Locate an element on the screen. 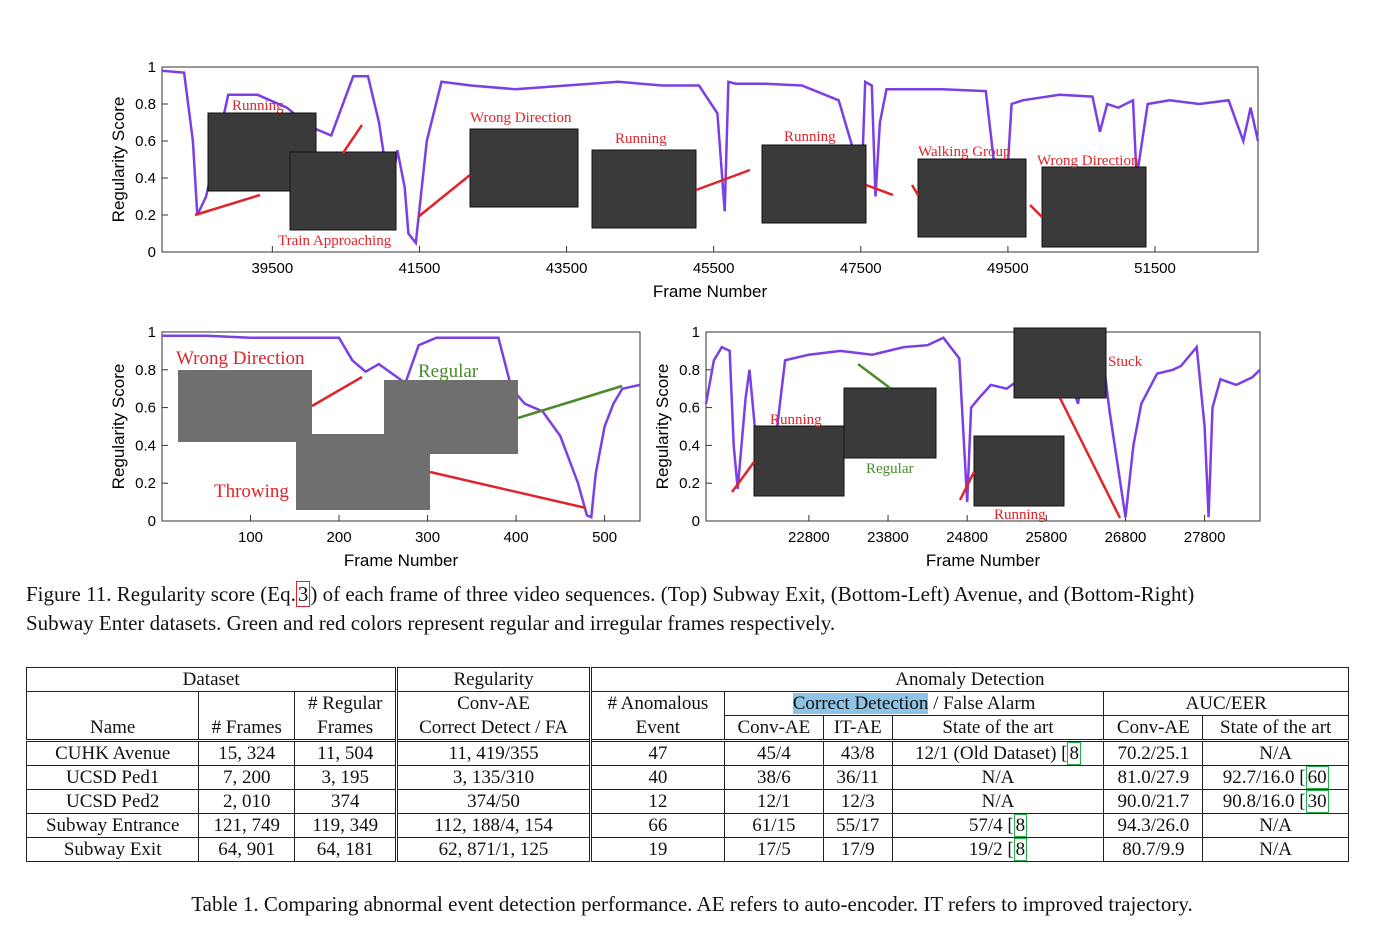  top-chart-xtick-label: 39500 is located at coordinates (272, 268).